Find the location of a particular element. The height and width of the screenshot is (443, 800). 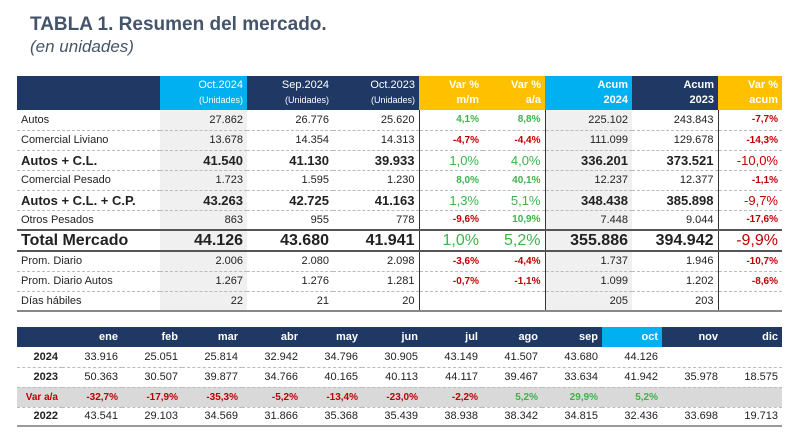

cell: 2.098 is located at coordinates (376, 261).